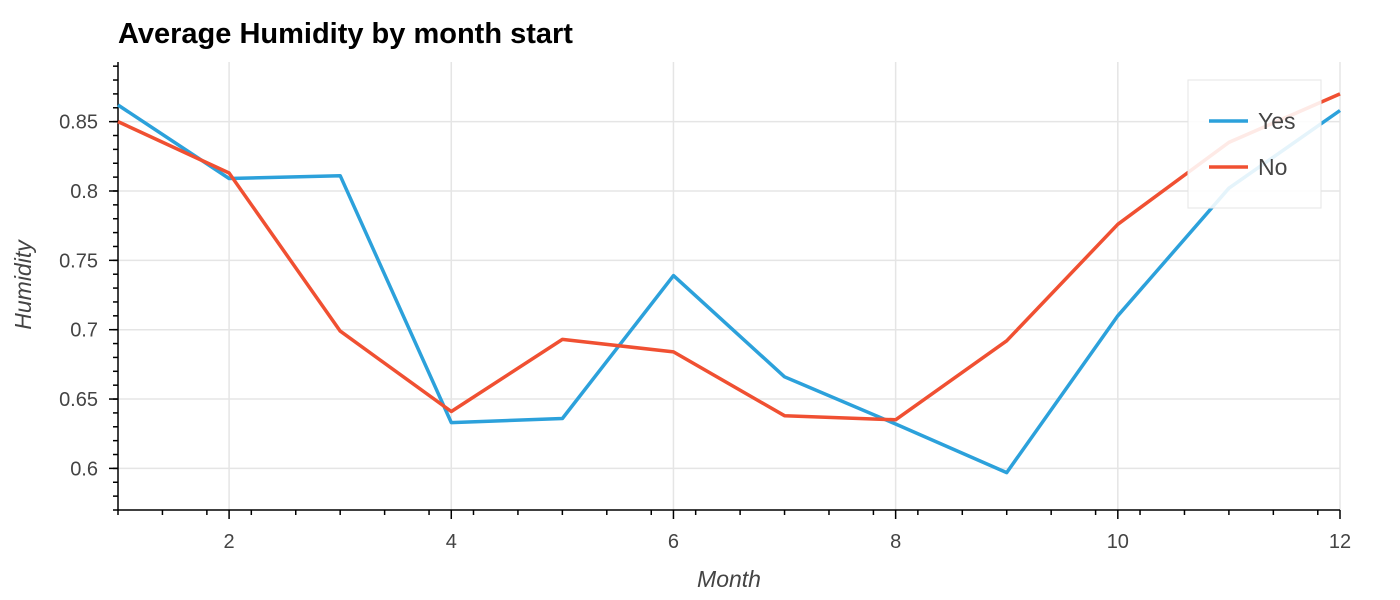 Image resolution: width=1400 pixels, height=600 pixels. What do you see at coordinates (345, 34) in the screenshot?
I see `chart-title: Average Humidity by month start` at bounding box center [345, 34].